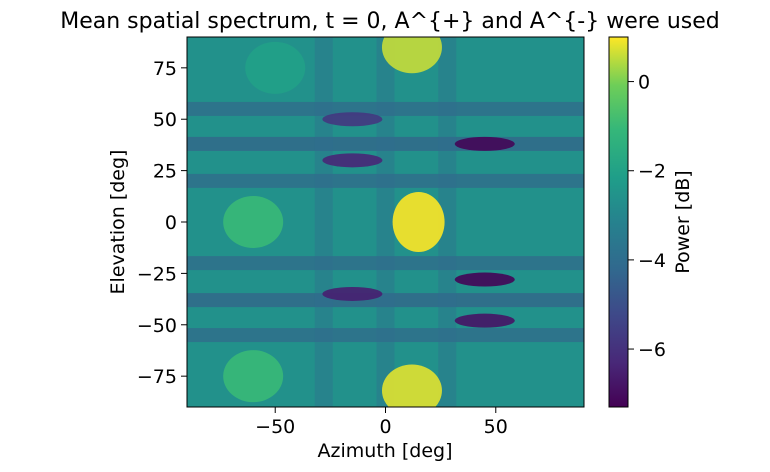 This screenshot has height=472, width=770. What do you see at coordinates (644, 83) in the screenshot?
I see `colorbar-tick-label: 0` at bounding box center [644, 83].